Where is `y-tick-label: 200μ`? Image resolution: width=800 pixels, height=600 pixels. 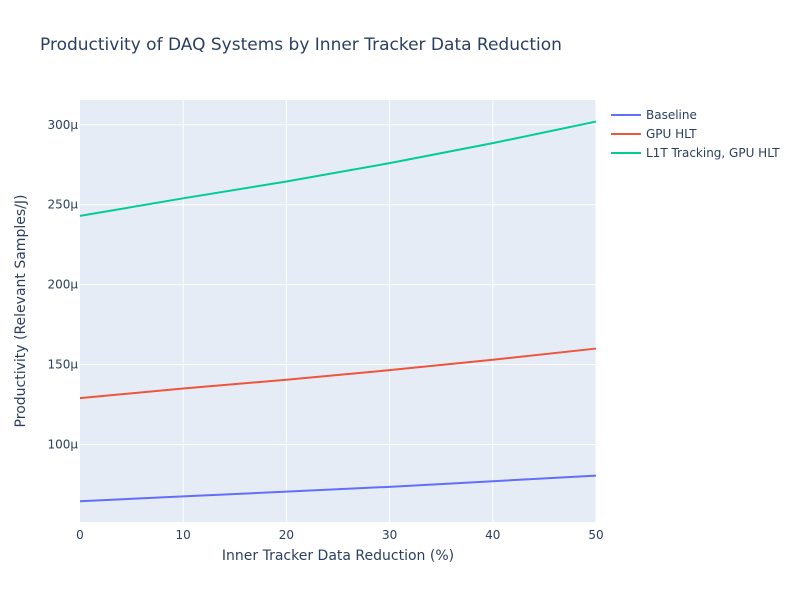 y-tick-label: 200μ is located at coordinates (62, 285).